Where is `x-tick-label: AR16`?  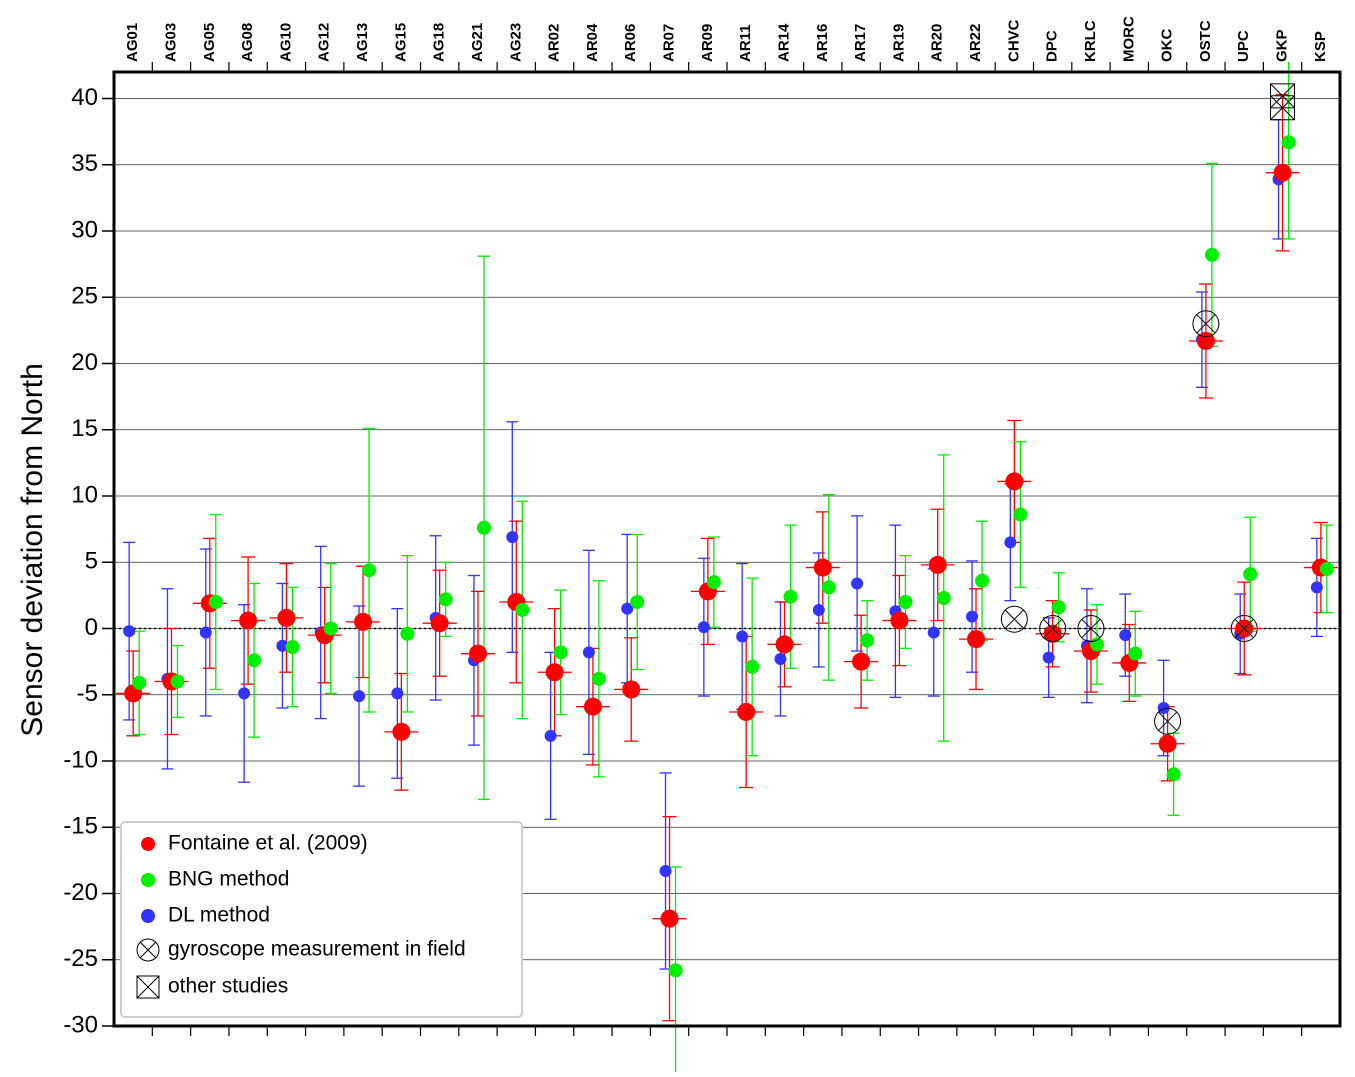
x-tick-label: AR16 is located at coordinates (822, 43).